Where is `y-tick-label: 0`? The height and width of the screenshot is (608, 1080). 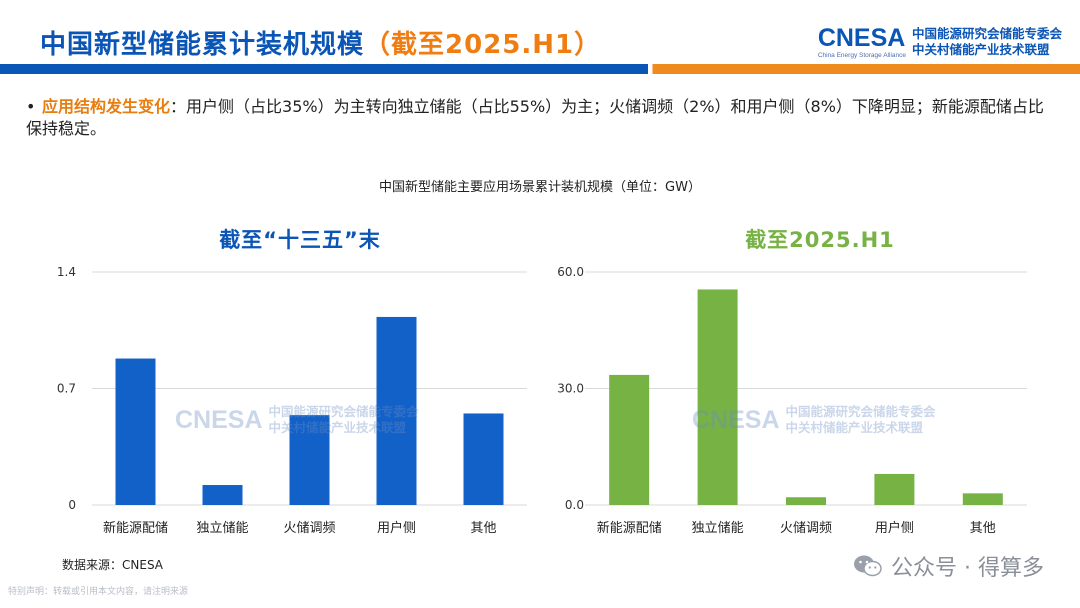
y-tick-label: 0 is located at coordinates (72, 505).